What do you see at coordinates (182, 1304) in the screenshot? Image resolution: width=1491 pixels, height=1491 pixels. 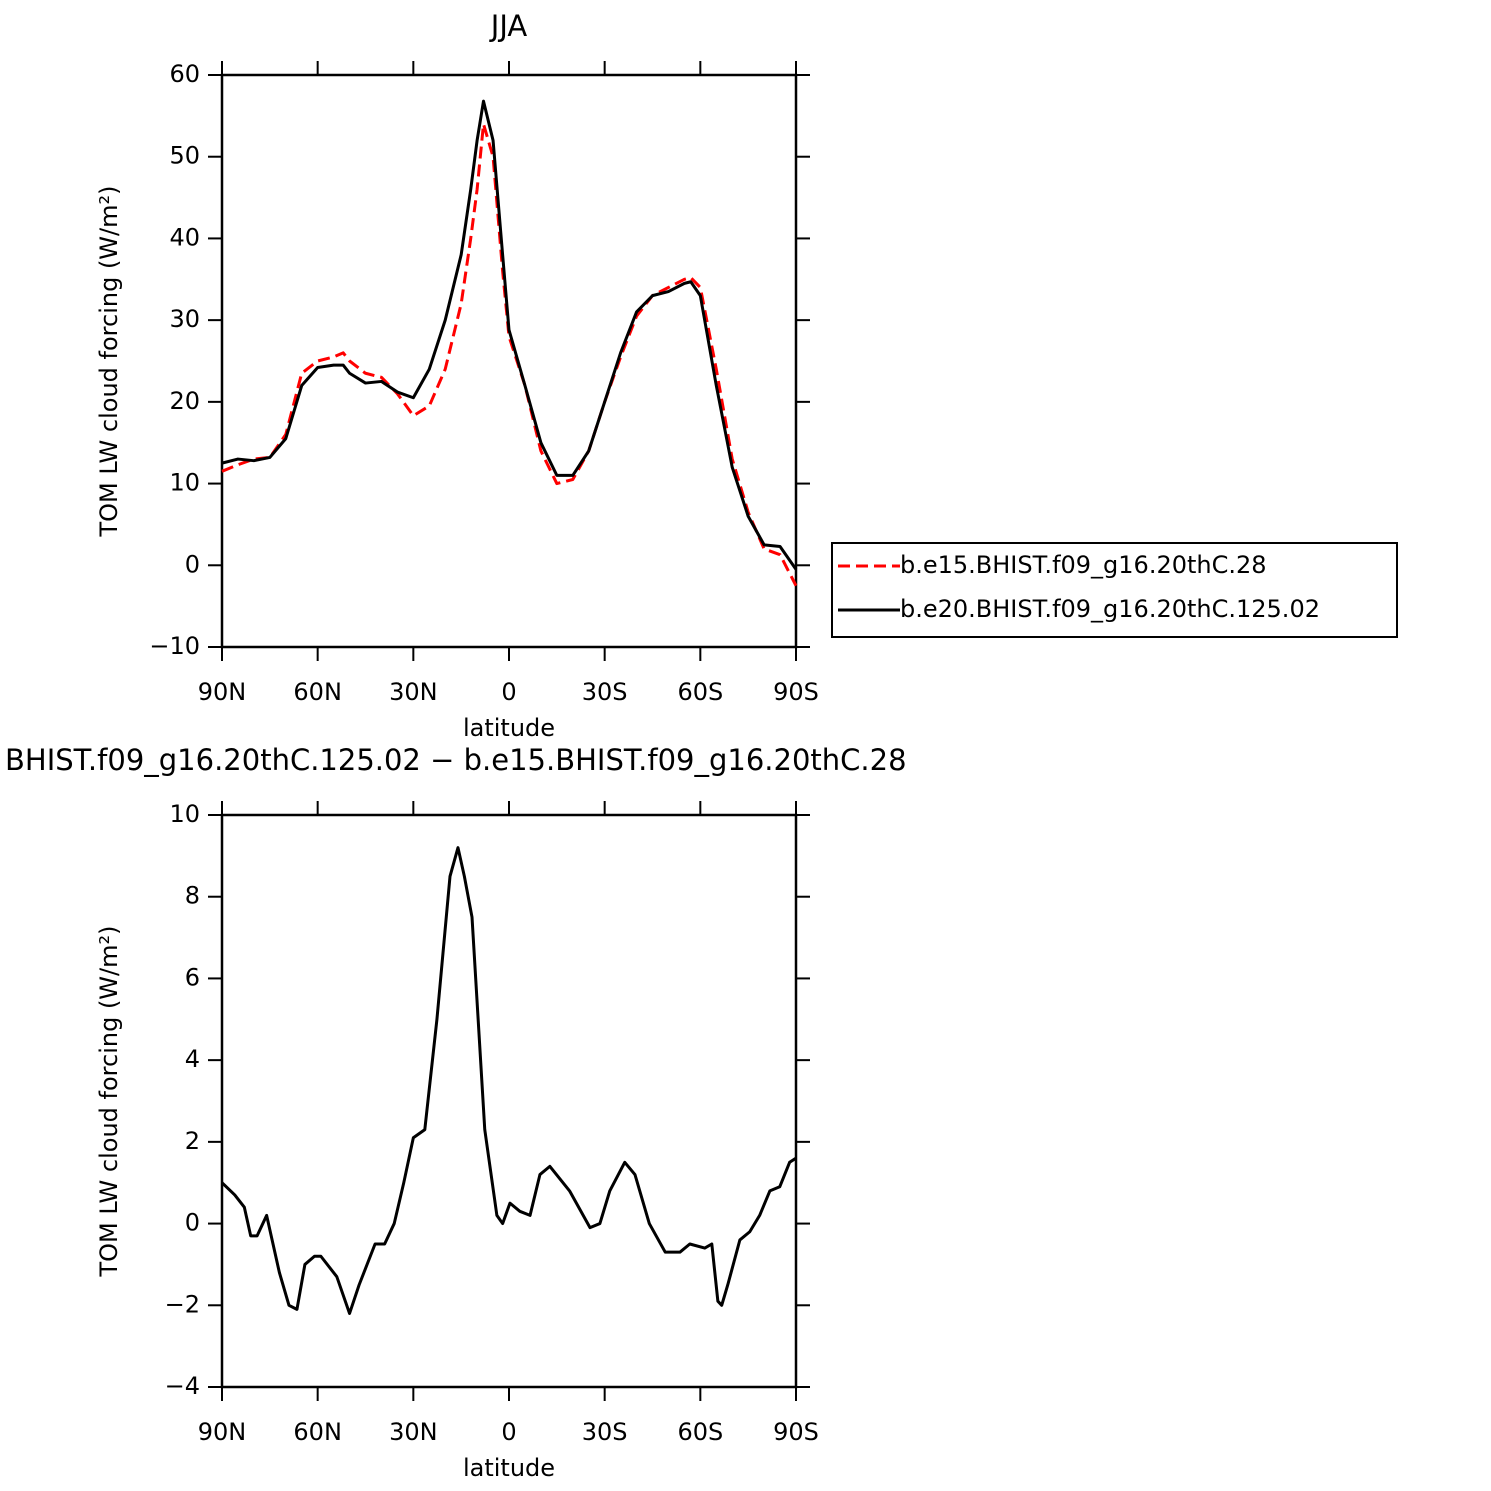 I see `y-tick-label: −2` at bounding box center [182, 1304].